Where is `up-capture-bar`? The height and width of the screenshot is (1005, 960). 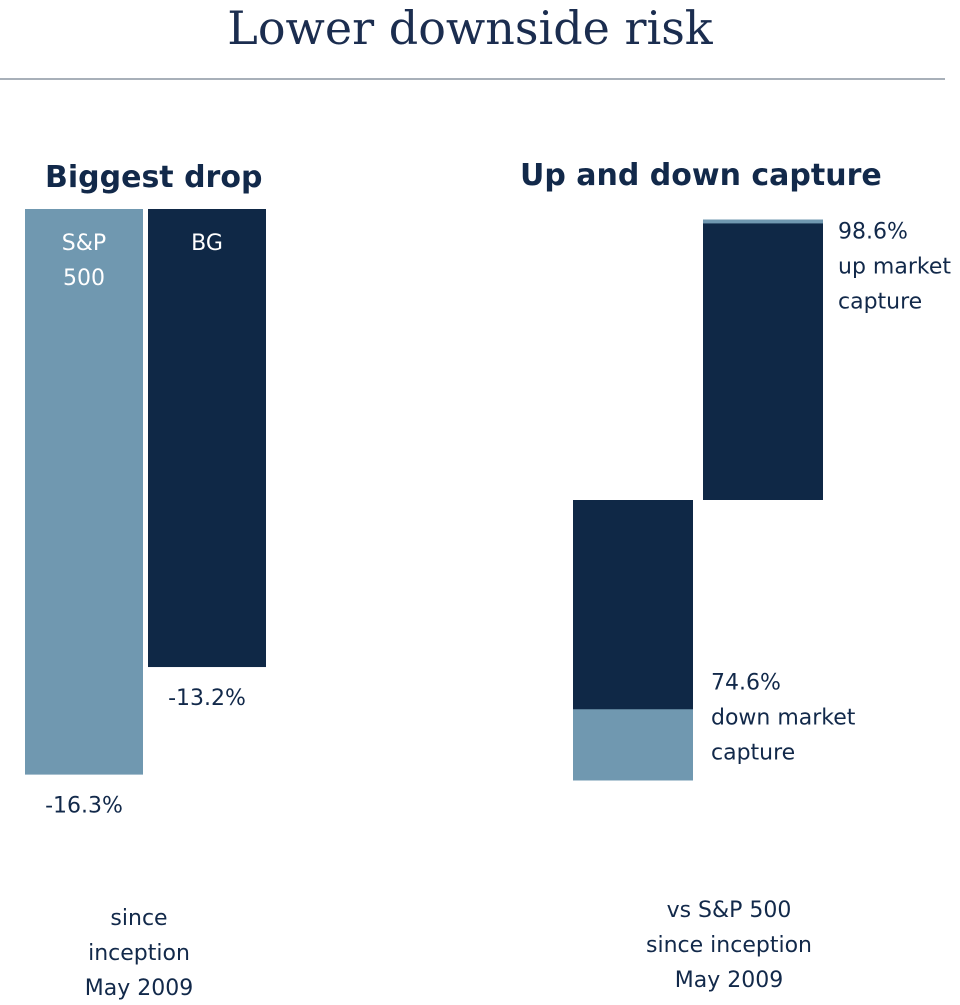
up-capture-bar is located at coordinates (763, 361).